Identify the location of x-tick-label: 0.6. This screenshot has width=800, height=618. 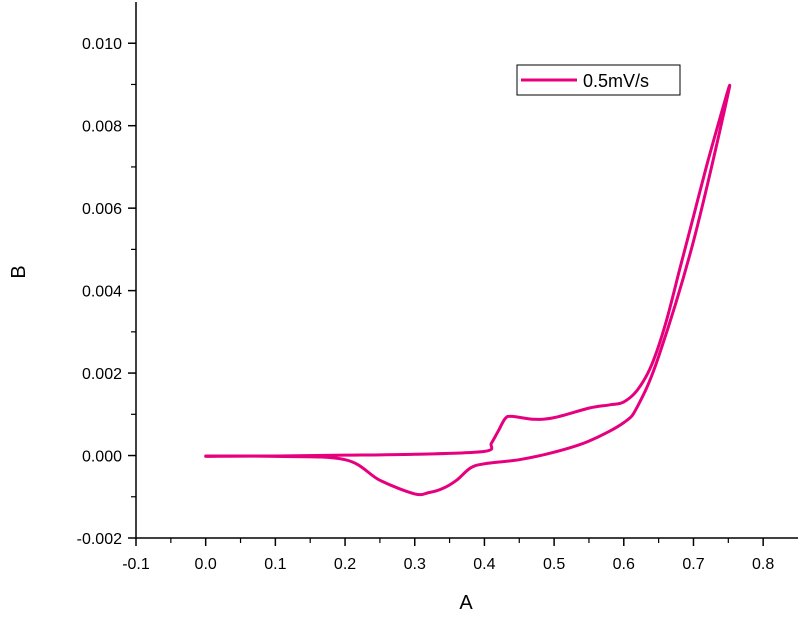
(624, 564).